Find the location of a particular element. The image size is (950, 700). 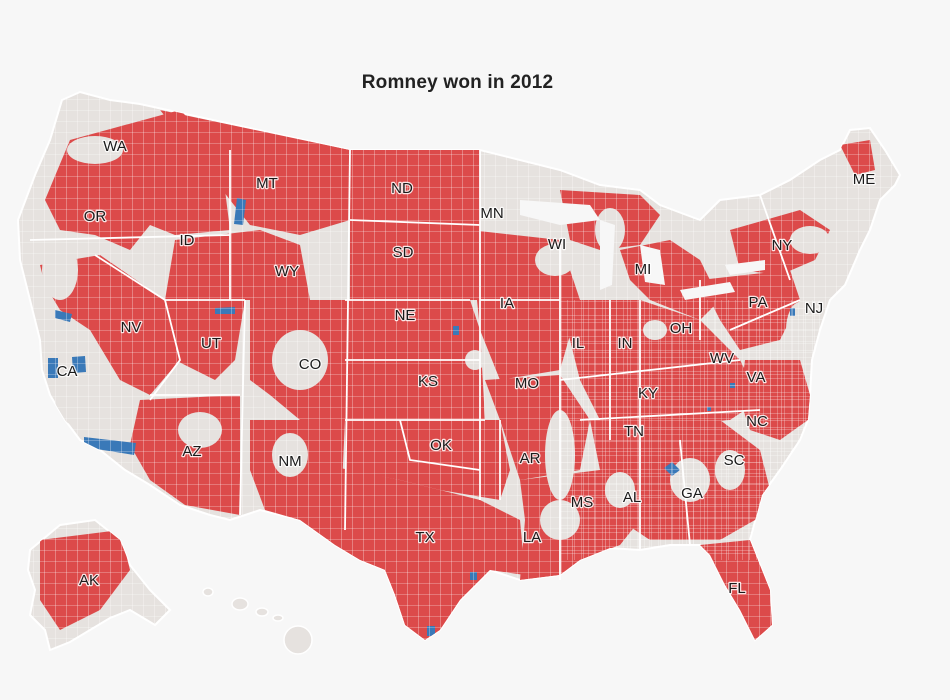

state-label-va: VA is located at coordinates (756, 377).